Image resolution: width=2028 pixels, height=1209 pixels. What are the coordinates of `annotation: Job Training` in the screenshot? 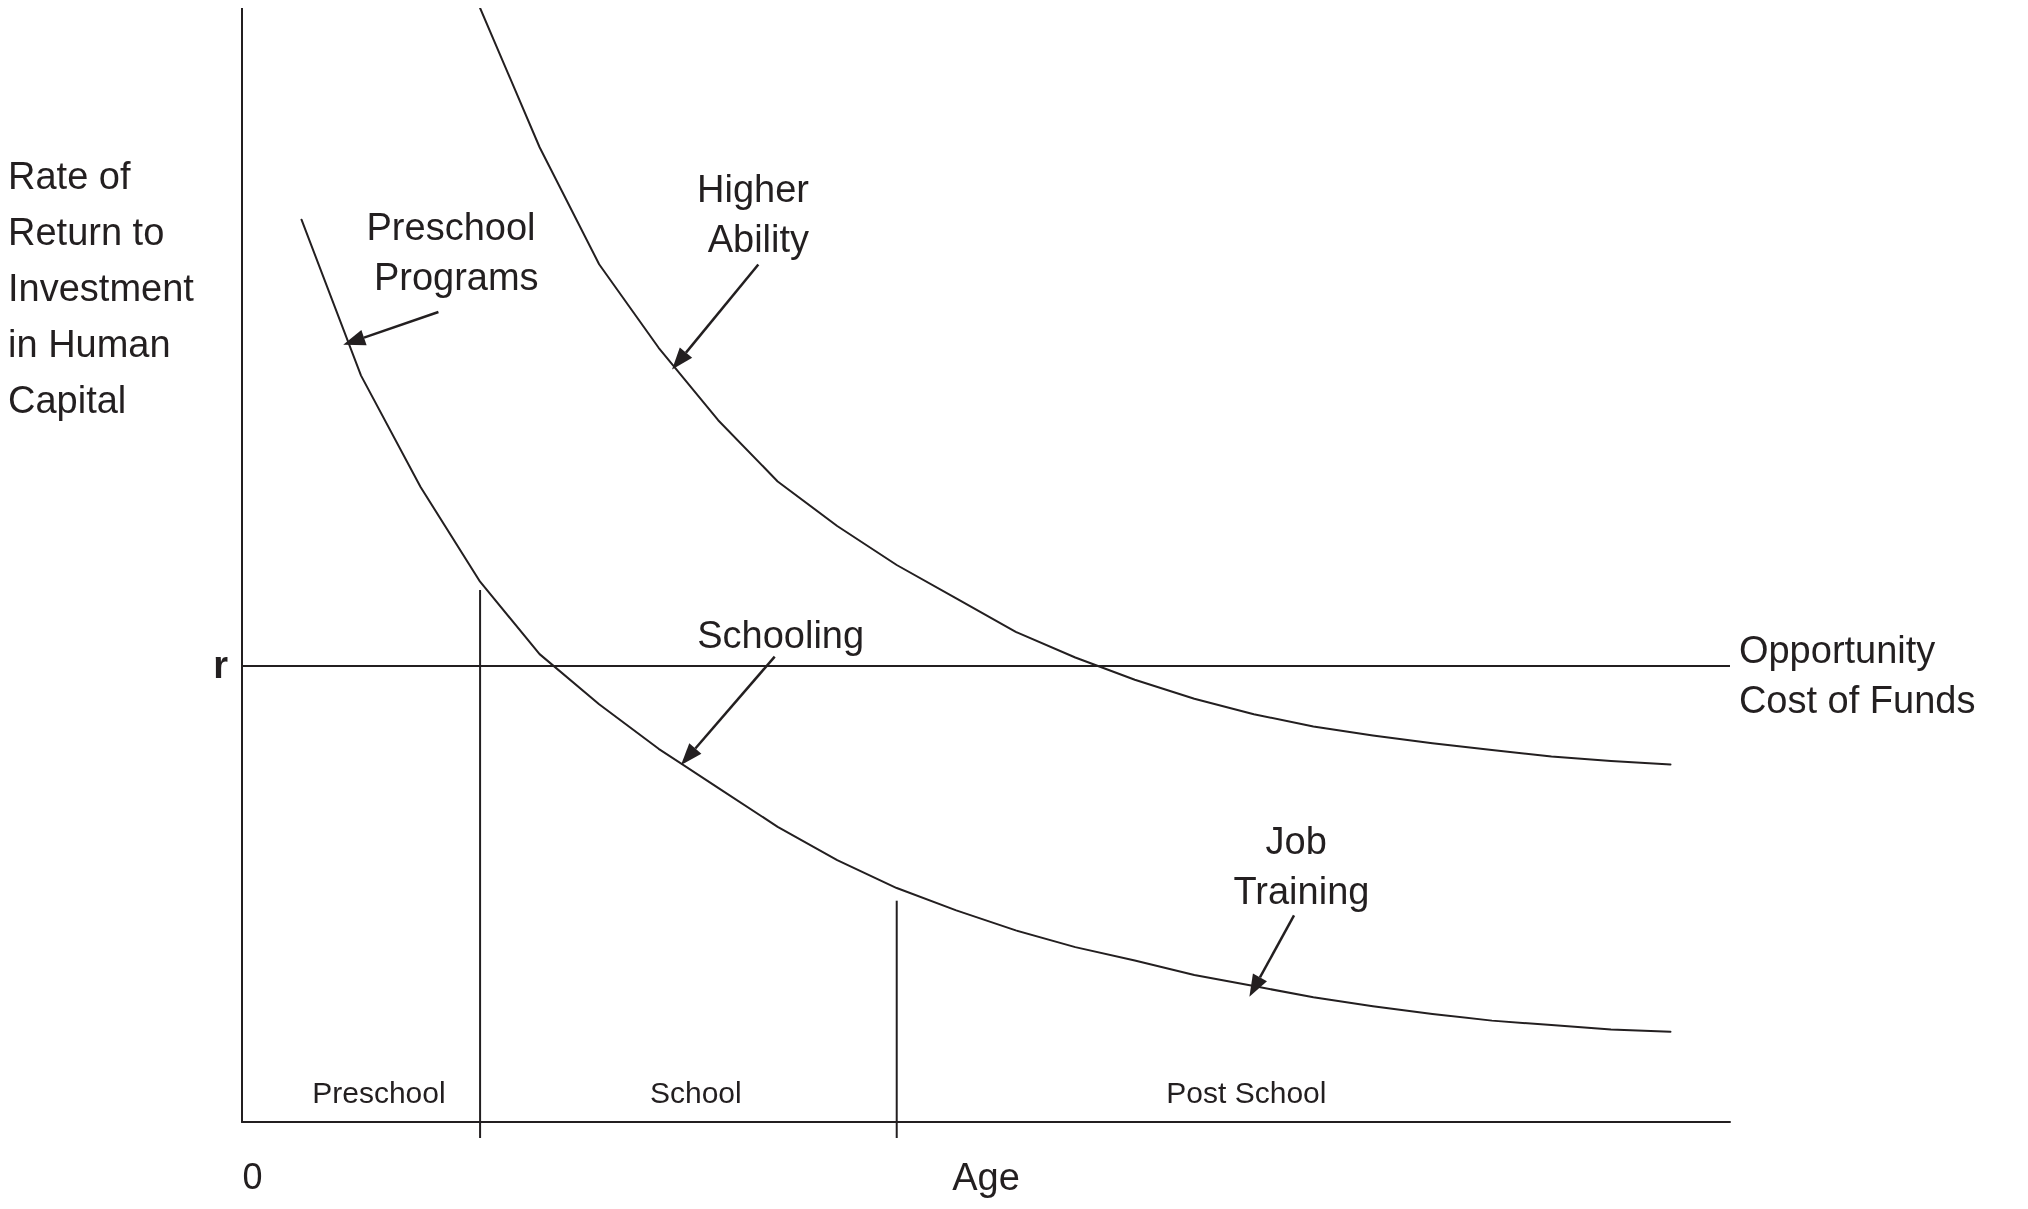 It's located at (1301, 865).